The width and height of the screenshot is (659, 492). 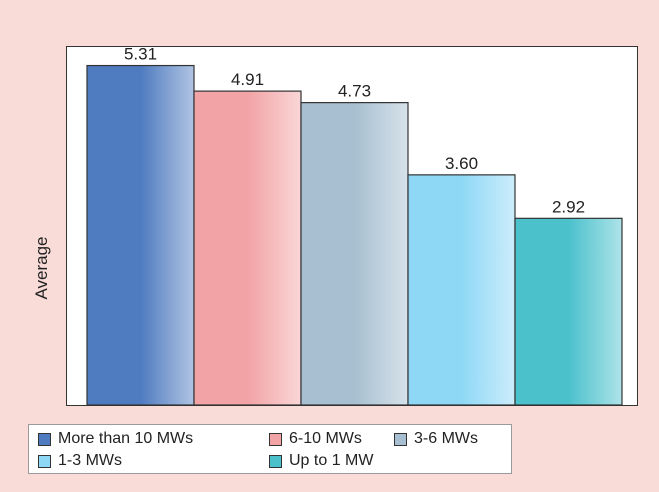 What do you see at coordinates (140, 54) in the screenshot?
I see `data-label: 5.31` at bounding box center [140, 54].